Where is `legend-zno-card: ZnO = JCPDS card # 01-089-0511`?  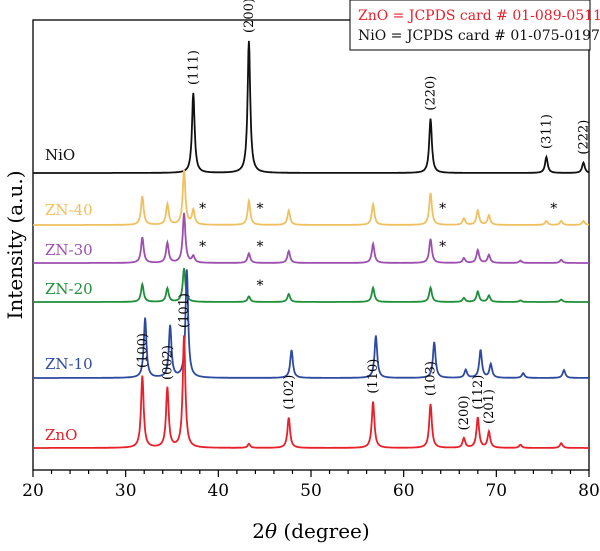
legend-zno-card: ZnO = JCPDS card # 01-089-0511 is located at coordinates (479, 16).